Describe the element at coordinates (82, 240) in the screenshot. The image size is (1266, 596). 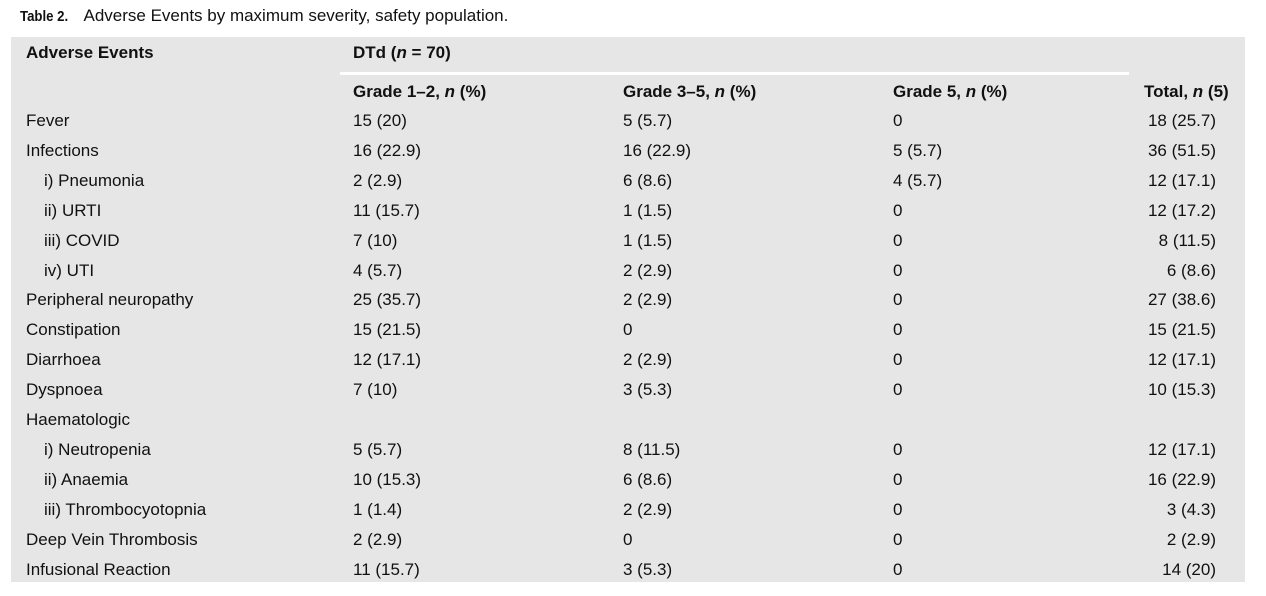
I see `row-event: iii) COVID` at that location.